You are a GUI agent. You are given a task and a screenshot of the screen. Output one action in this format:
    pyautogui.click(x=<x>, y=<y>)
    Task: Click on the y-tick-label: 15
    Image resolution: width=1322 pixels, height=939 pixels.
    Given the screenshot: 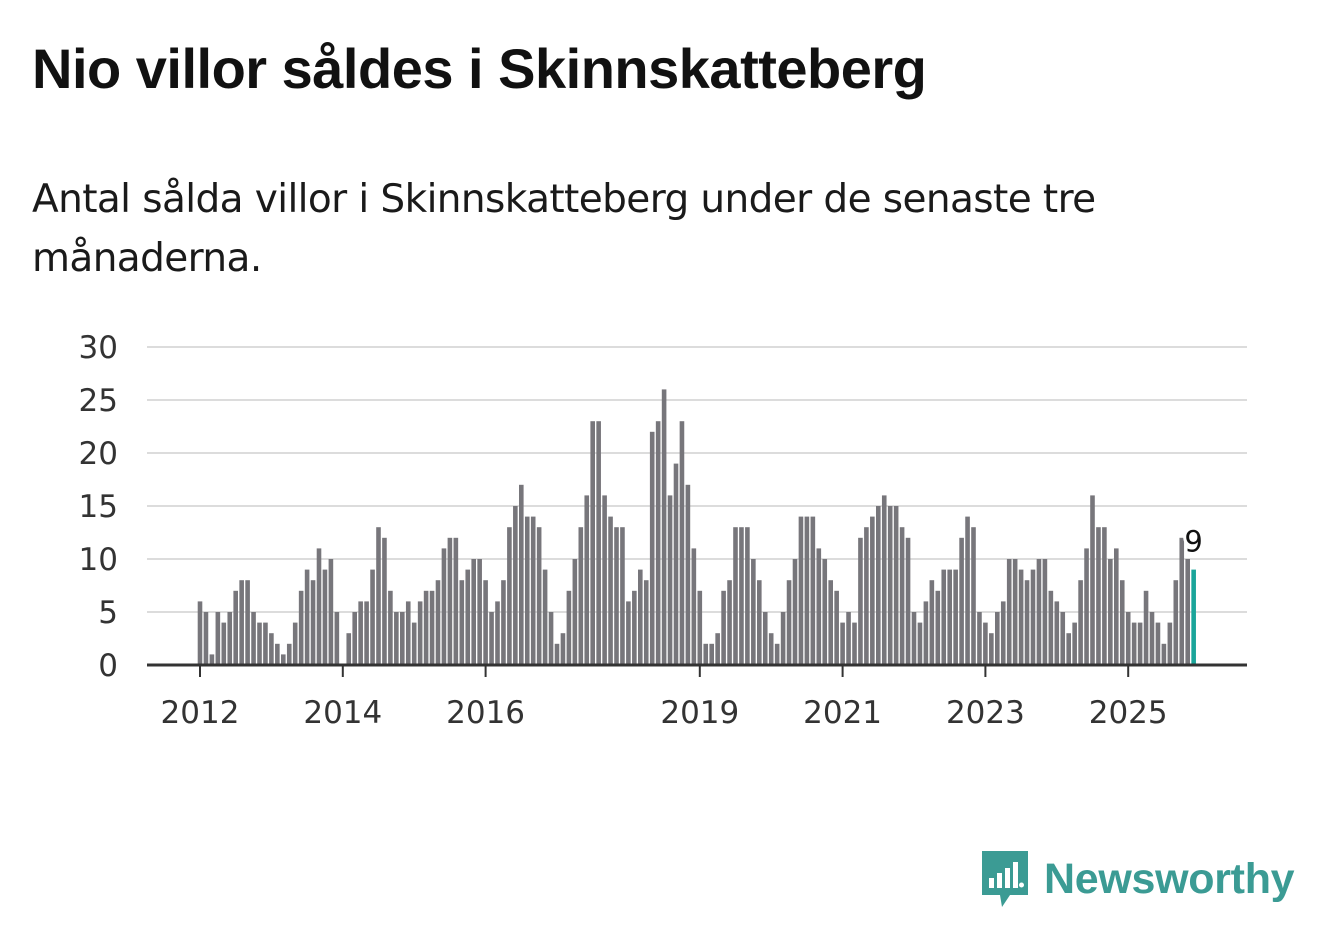 What is the action you would take?
    pyautogui.click(x=98, y=507)
    